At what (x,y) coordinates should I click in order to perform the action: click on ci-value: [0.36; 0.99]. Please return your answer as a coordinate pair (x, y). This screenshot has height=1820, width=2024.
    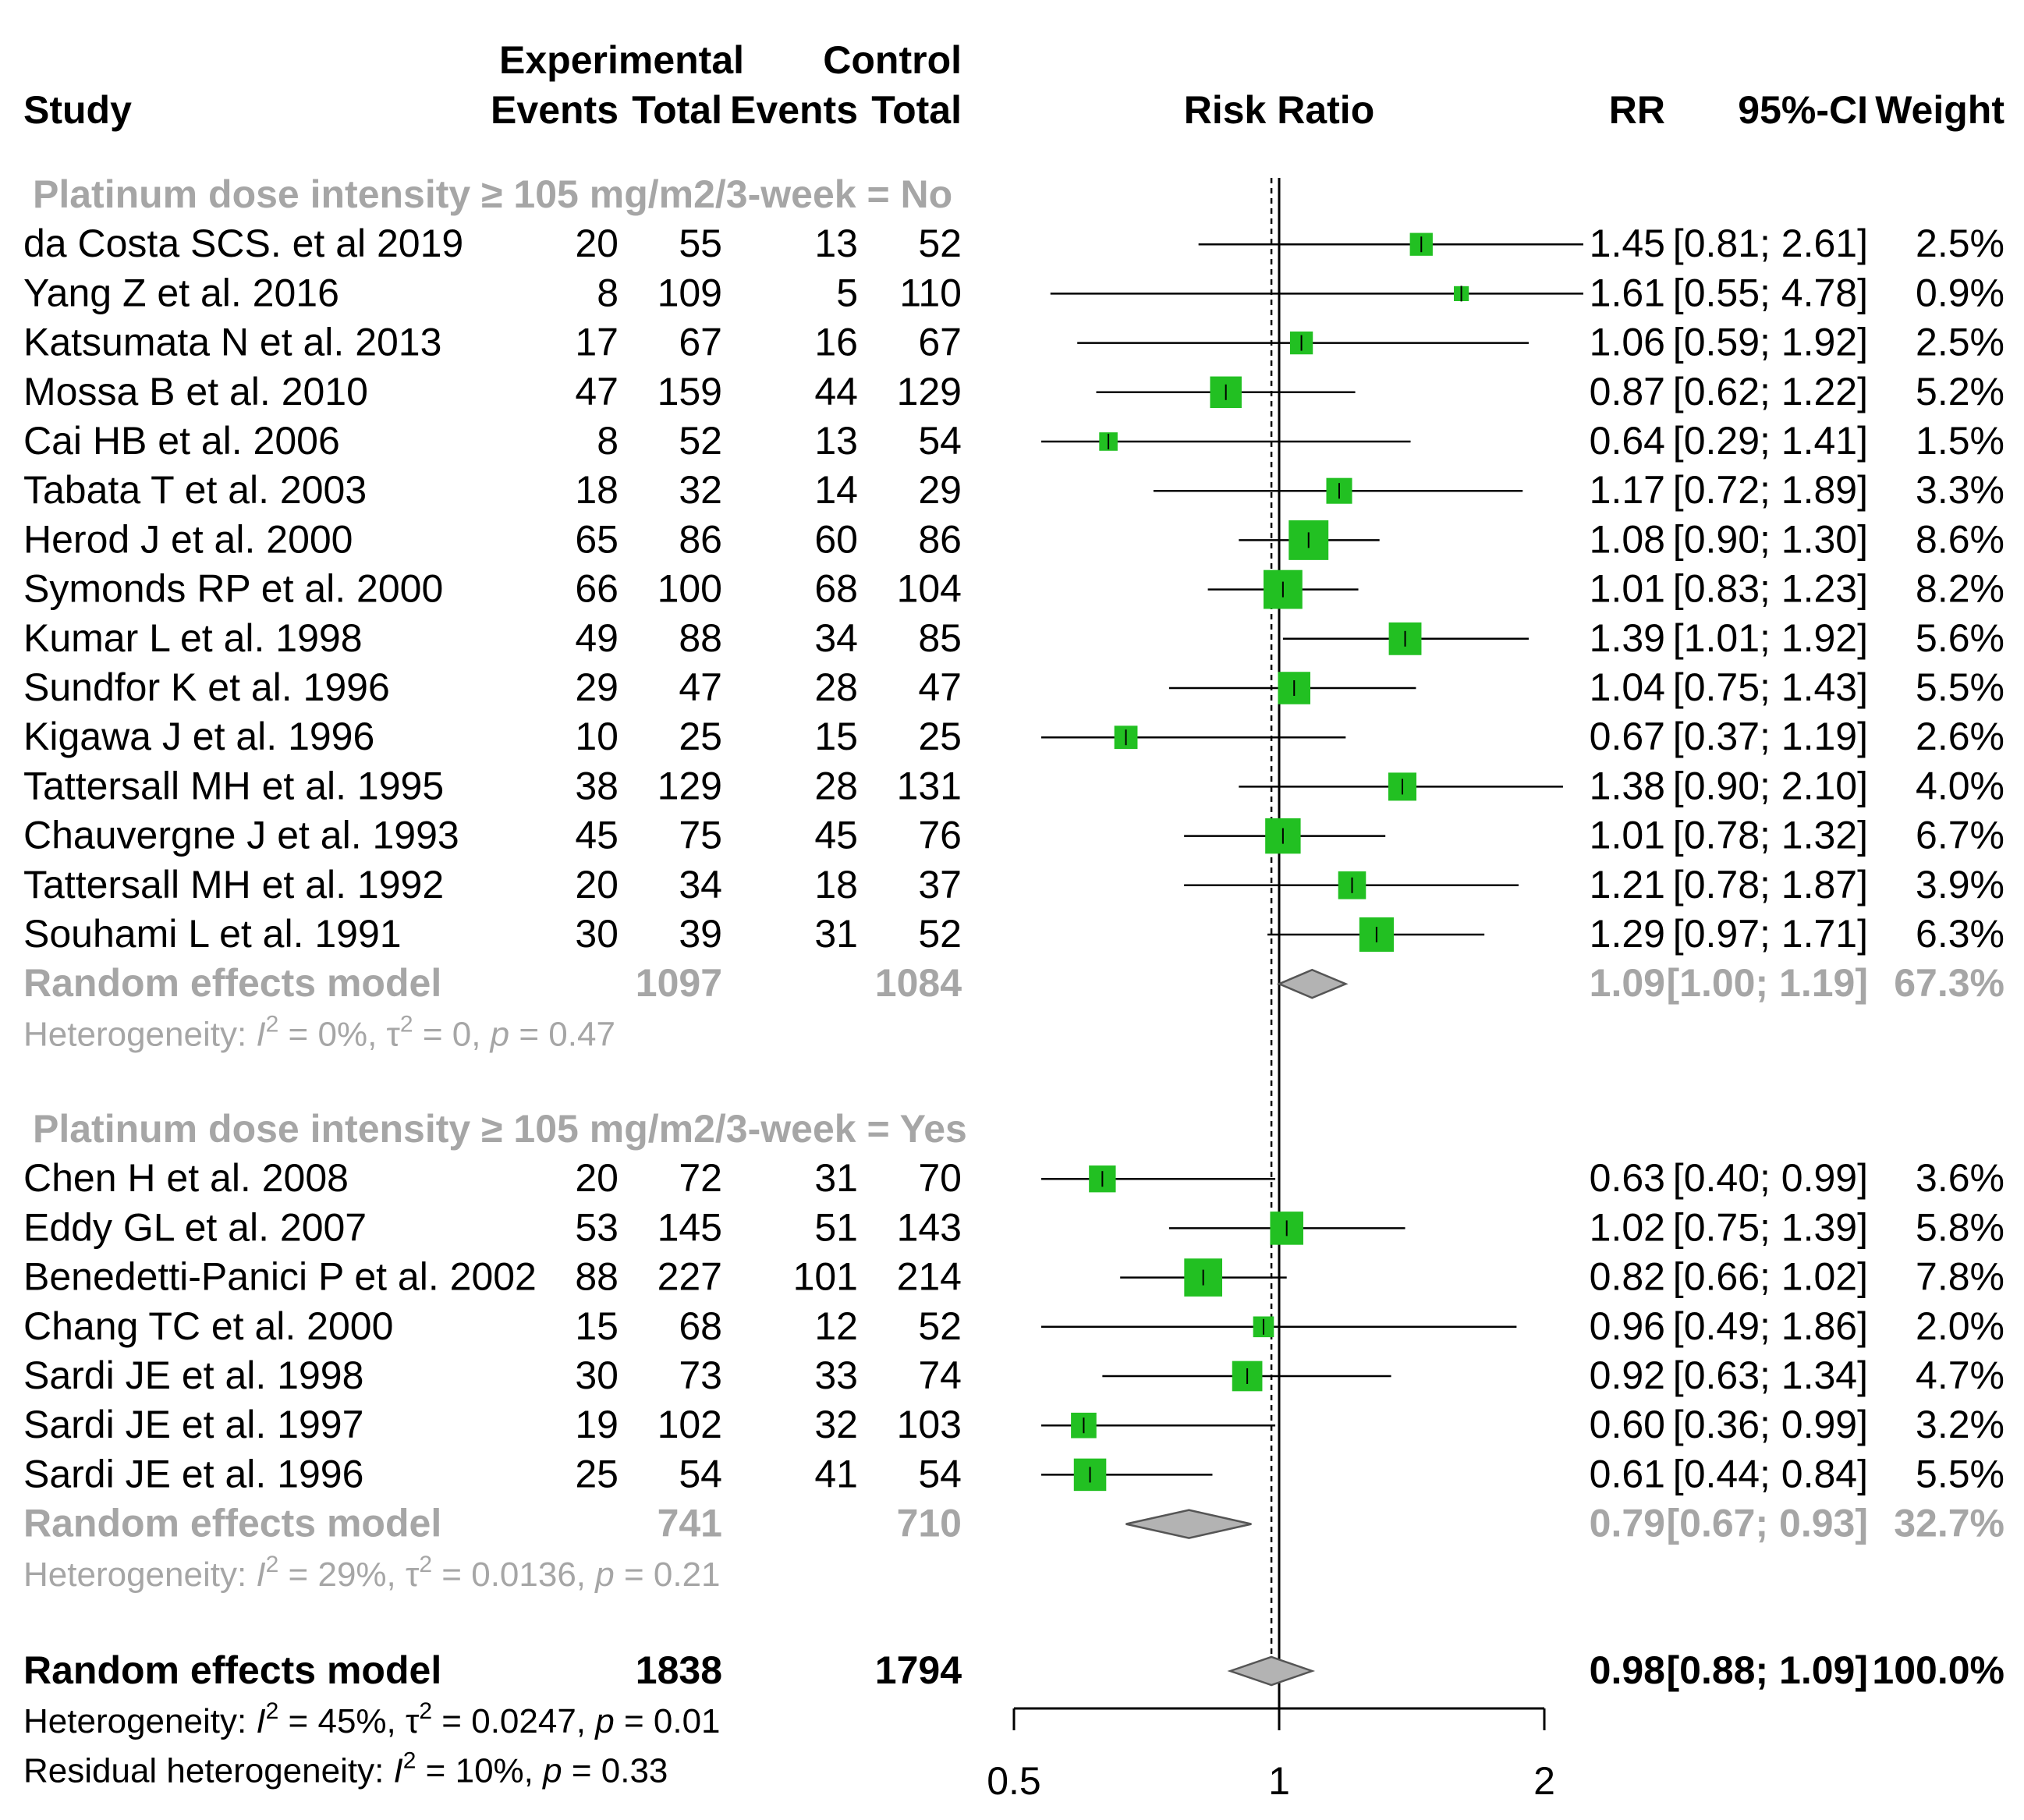
    Looking at the image, I should click on (1770, 1424).